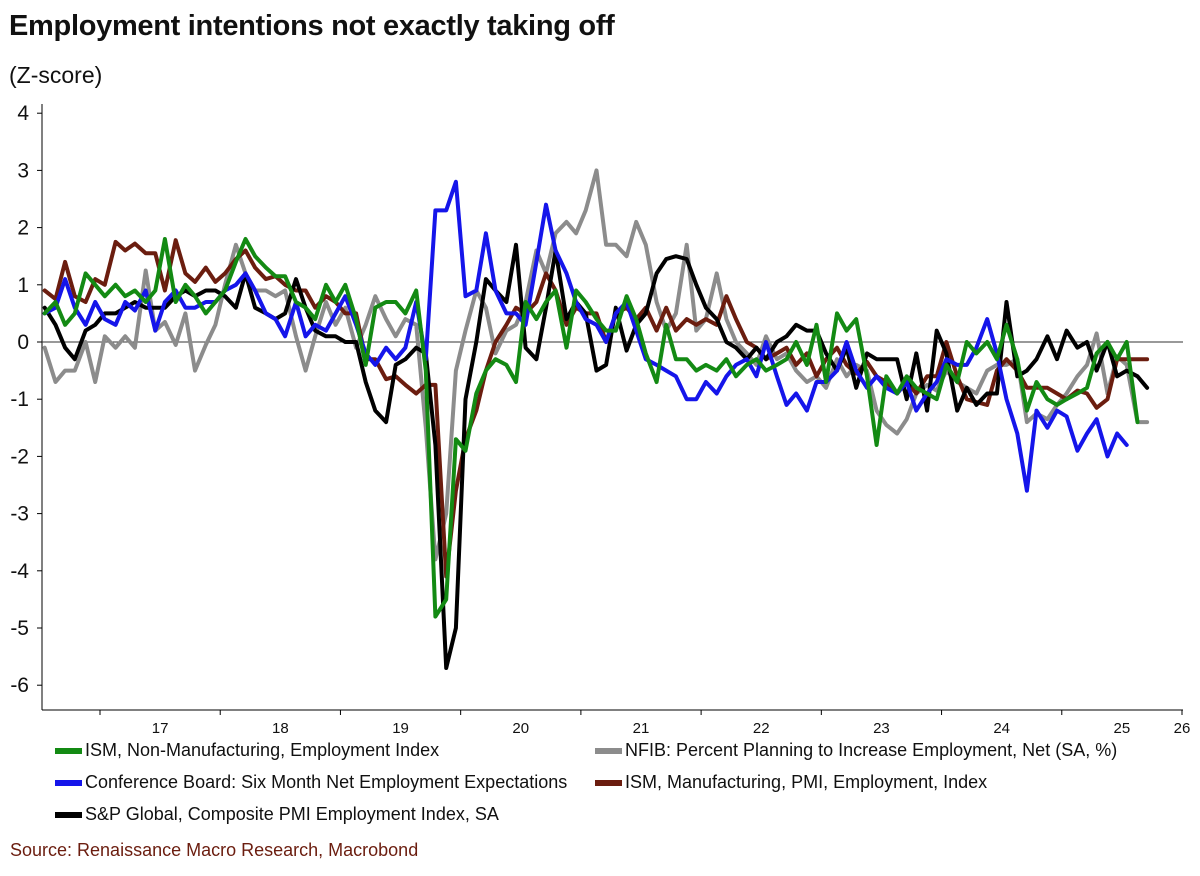 The width and height of the screenshot is (1200, 876). I want to click on y-tick-label: 1, so click(23, 285).